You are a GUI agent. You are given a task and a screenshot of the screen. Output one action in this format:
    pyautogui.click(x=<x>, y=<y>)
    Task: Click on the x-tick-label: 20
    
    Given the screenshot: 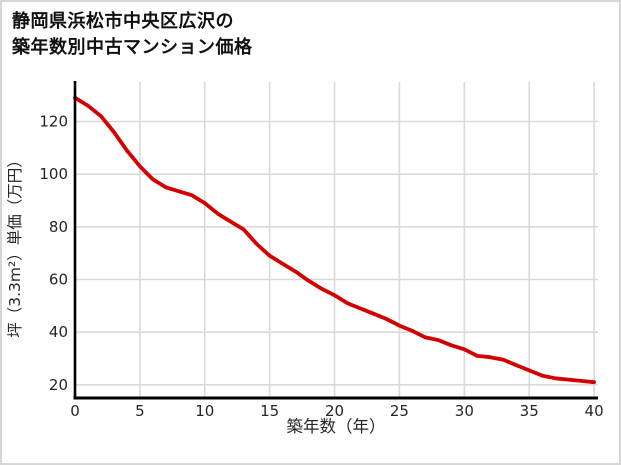 What is the action you would take?
    pyautogui.click(x=334, y=411)
    